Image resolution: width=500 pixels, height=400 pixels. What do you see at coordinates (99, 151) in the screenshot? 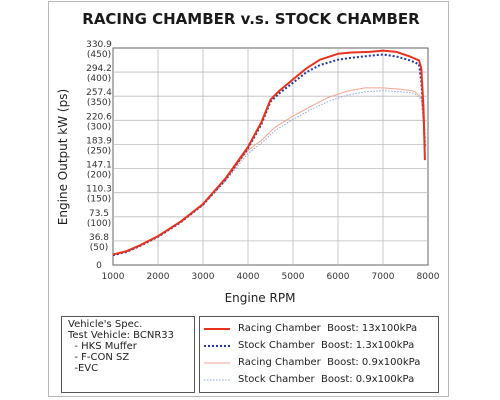
I see `y-tick-label-ps: (250)` at bounding box center [99, 151].